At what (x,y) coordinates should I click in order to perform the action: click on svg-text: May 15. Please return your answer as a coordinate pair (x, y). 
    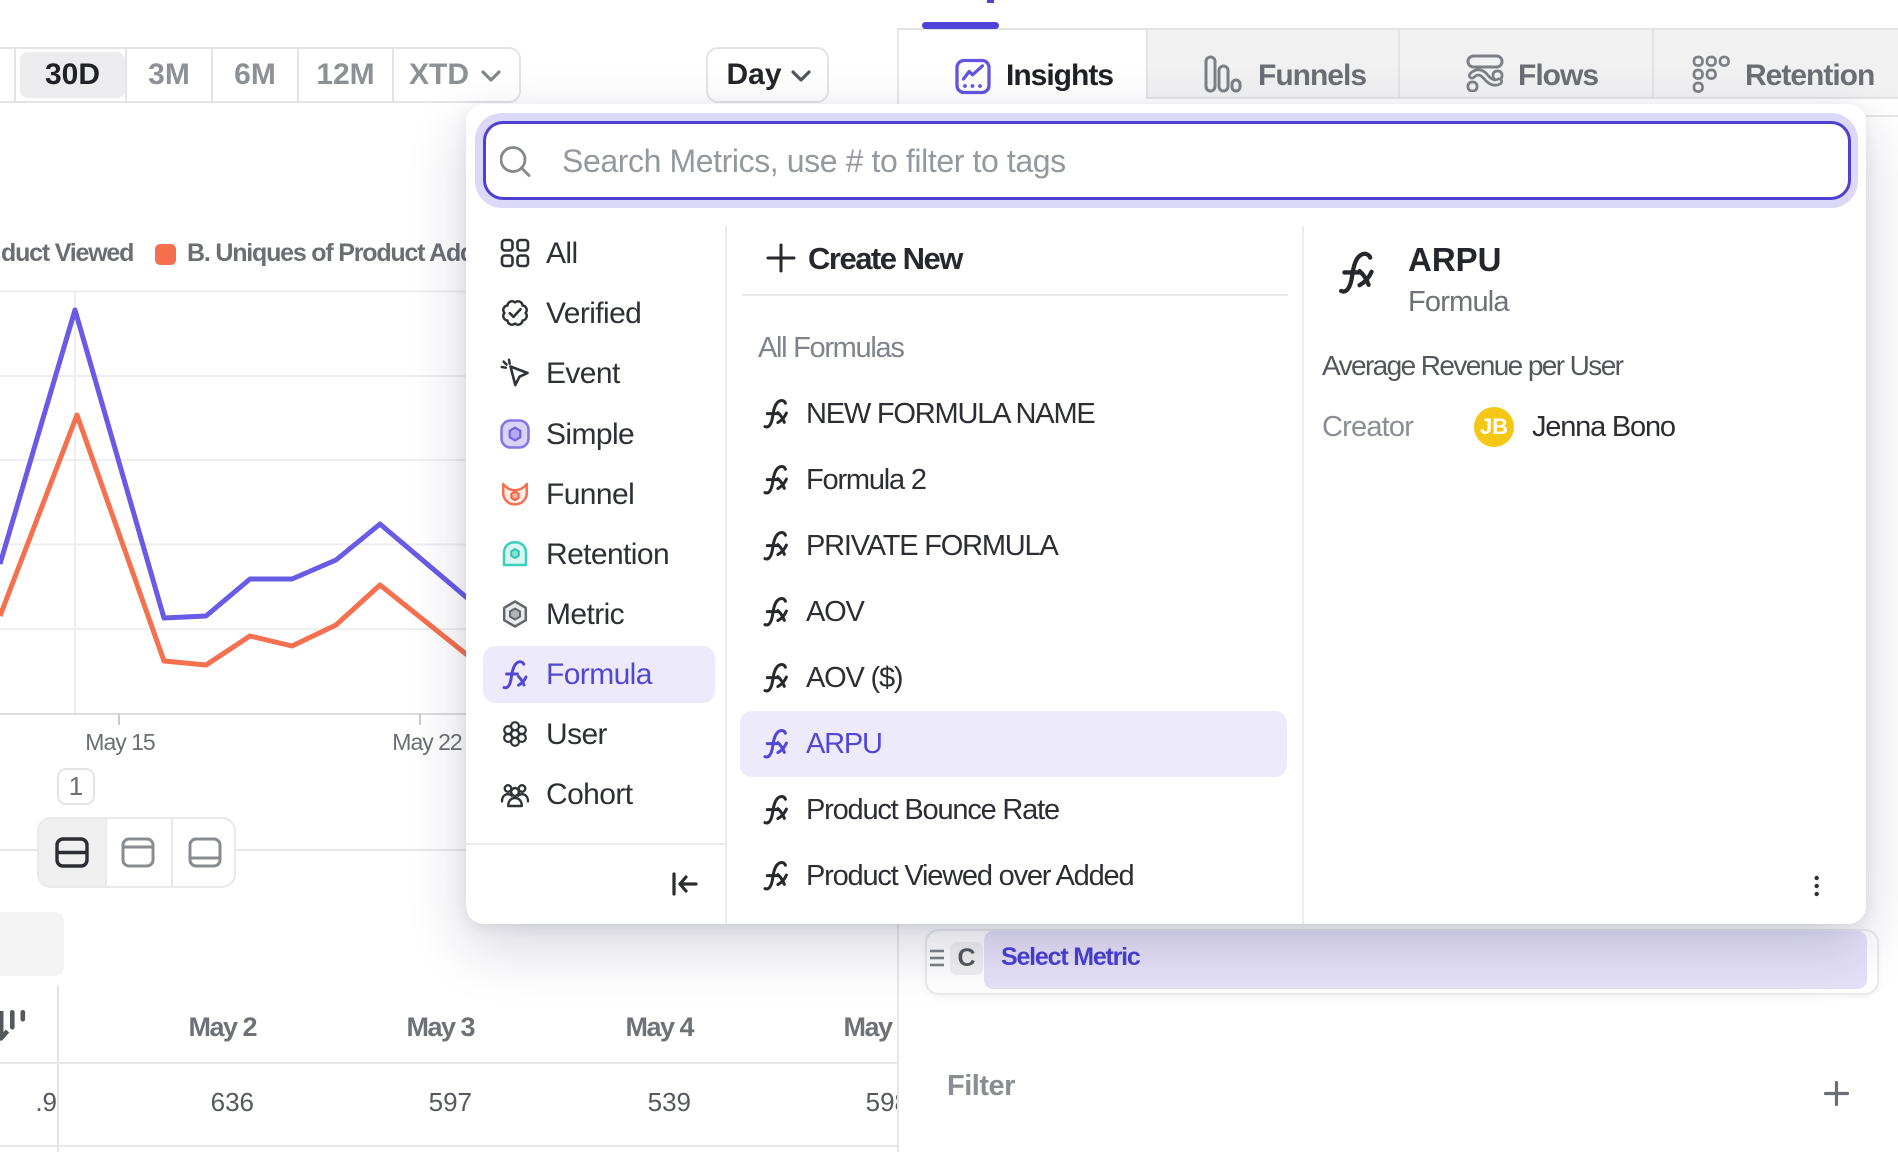
    Looking at the image, I should click on (120, 742).